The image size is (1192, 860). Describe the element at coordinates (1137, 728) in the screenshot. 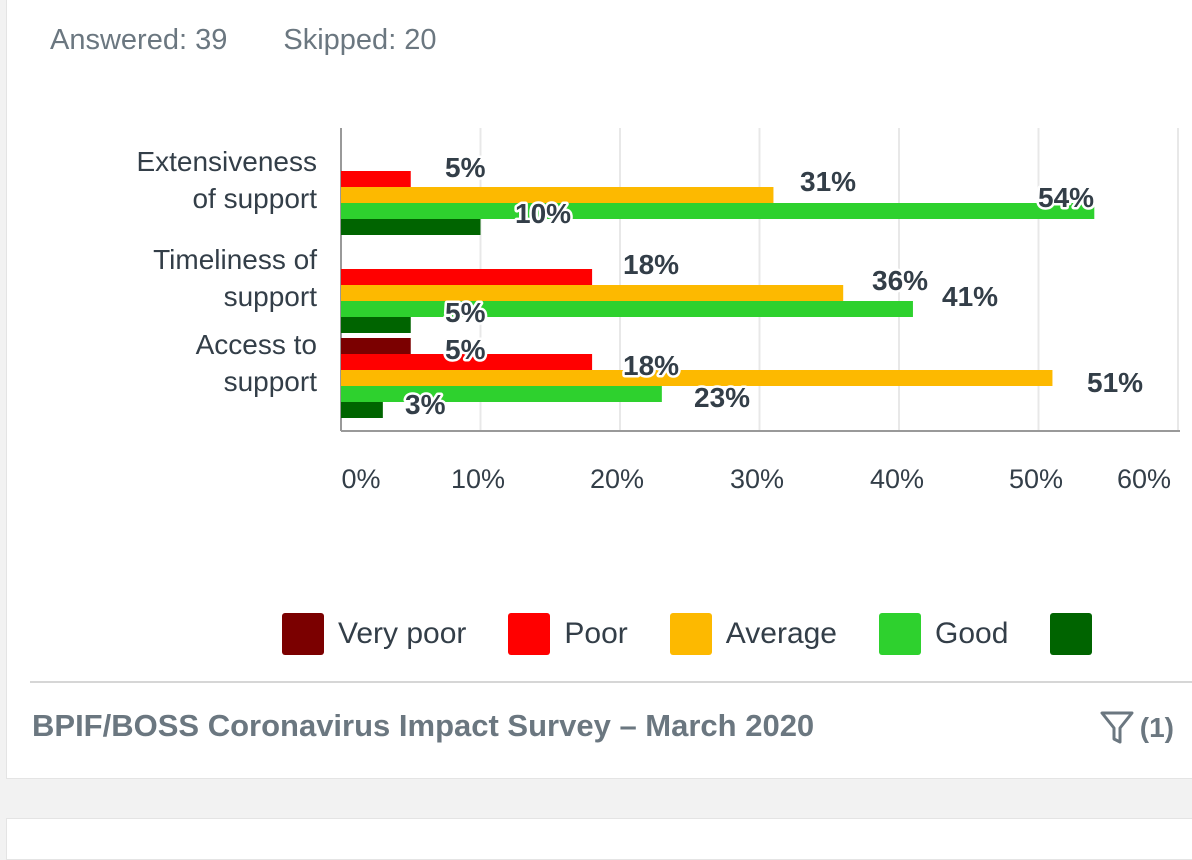

I see `filter-button: (1)` at that location.